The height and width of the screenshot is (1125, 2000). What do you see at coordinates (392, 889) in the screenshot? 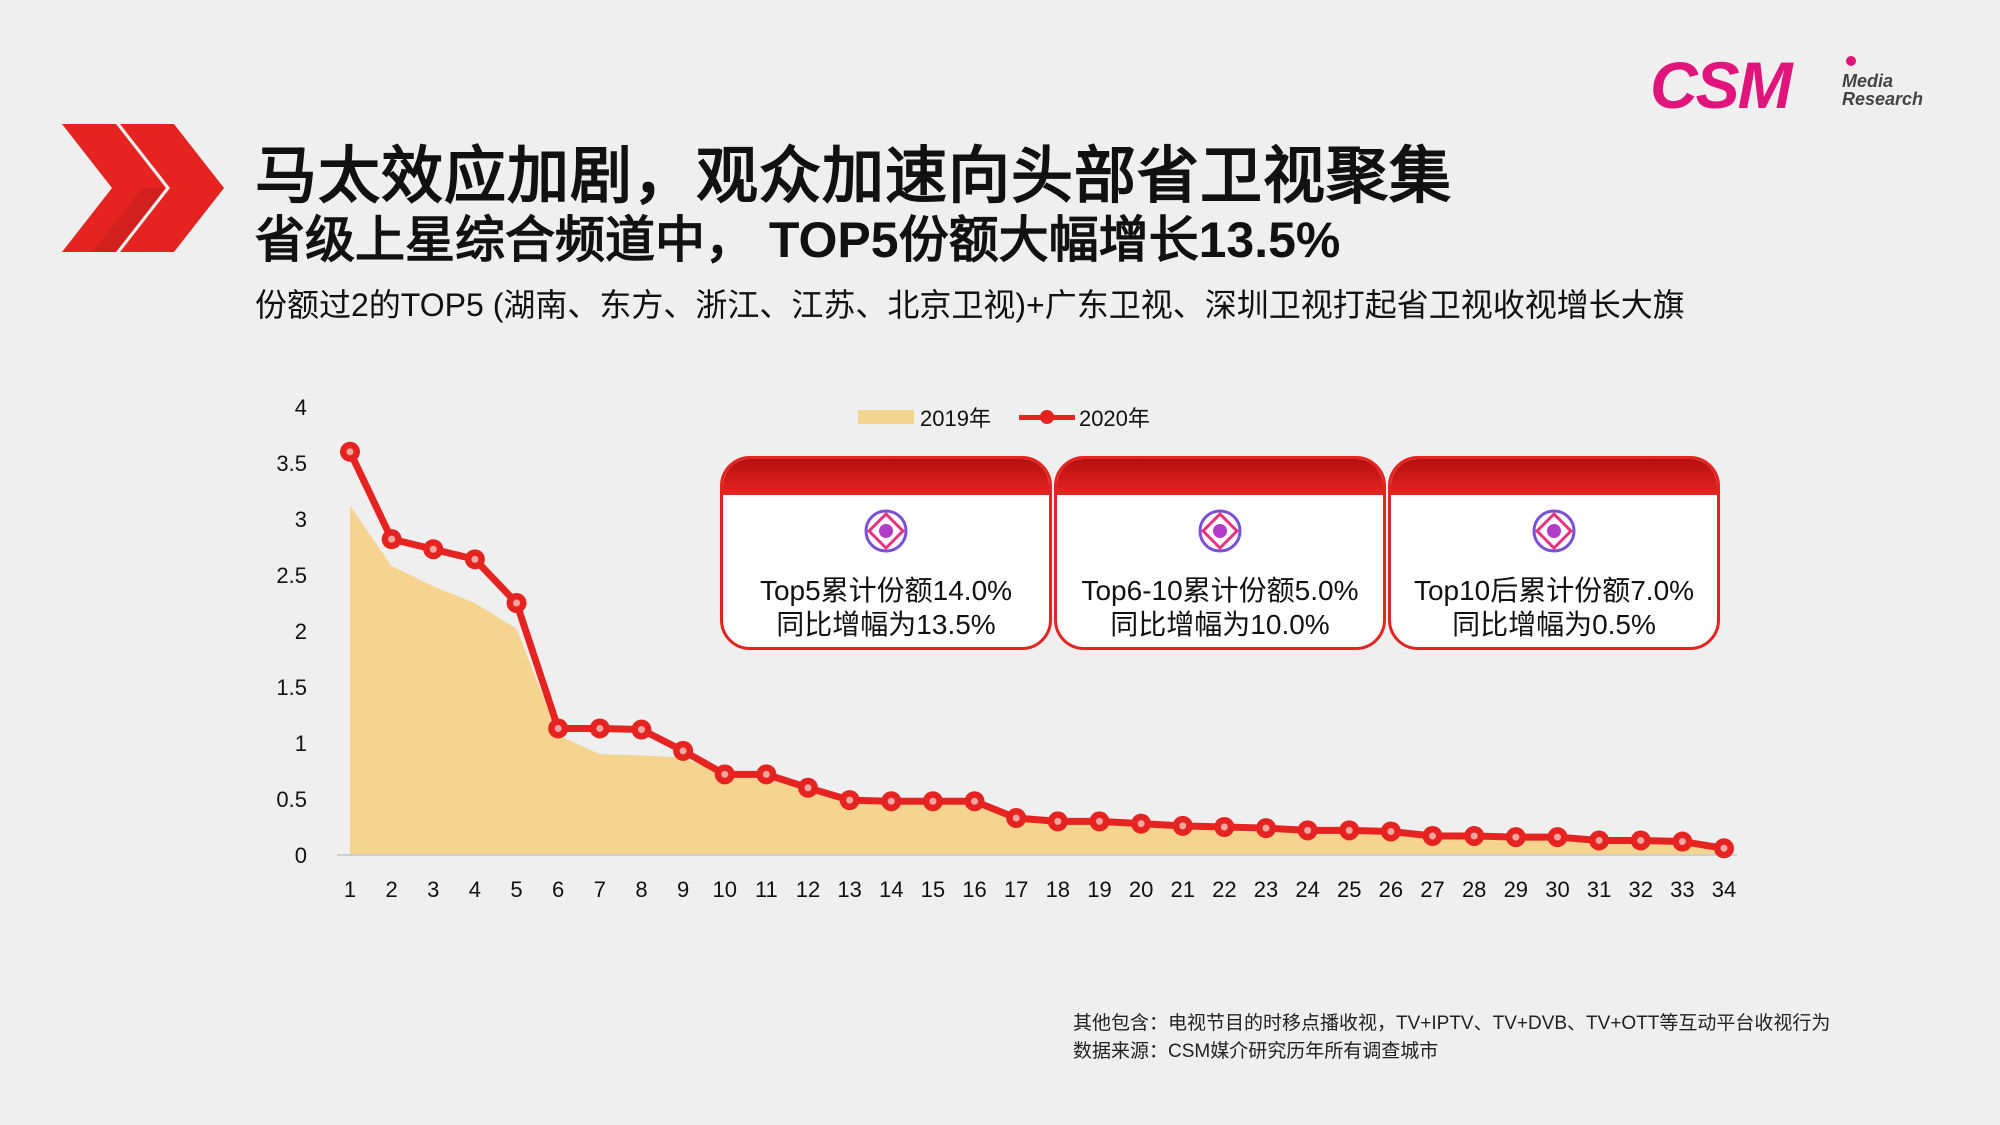
I see `x-tick-label: 2` at bounding box center [392, 889].